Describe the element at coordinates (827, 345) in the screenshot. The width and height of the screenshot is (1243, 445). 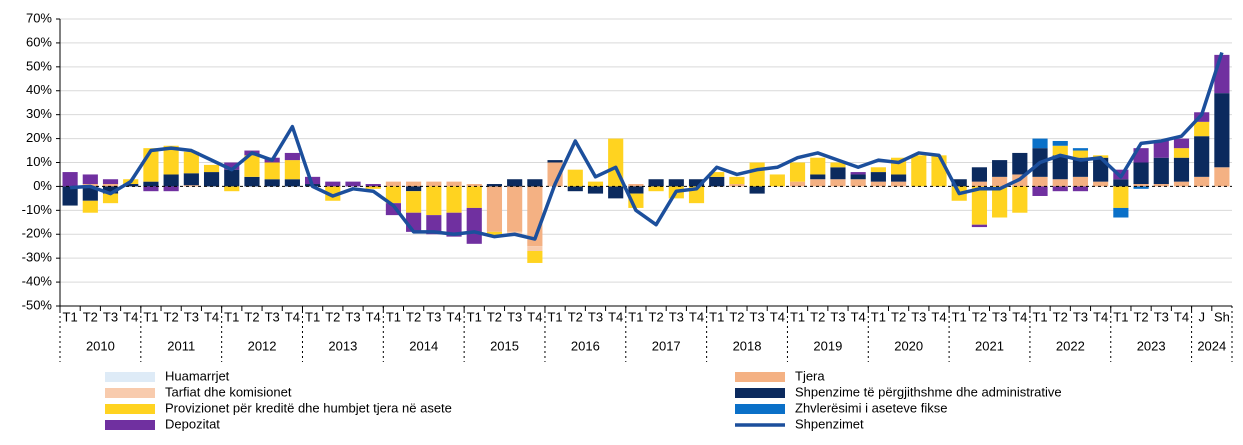
I see `year-label: 2019` at that location.